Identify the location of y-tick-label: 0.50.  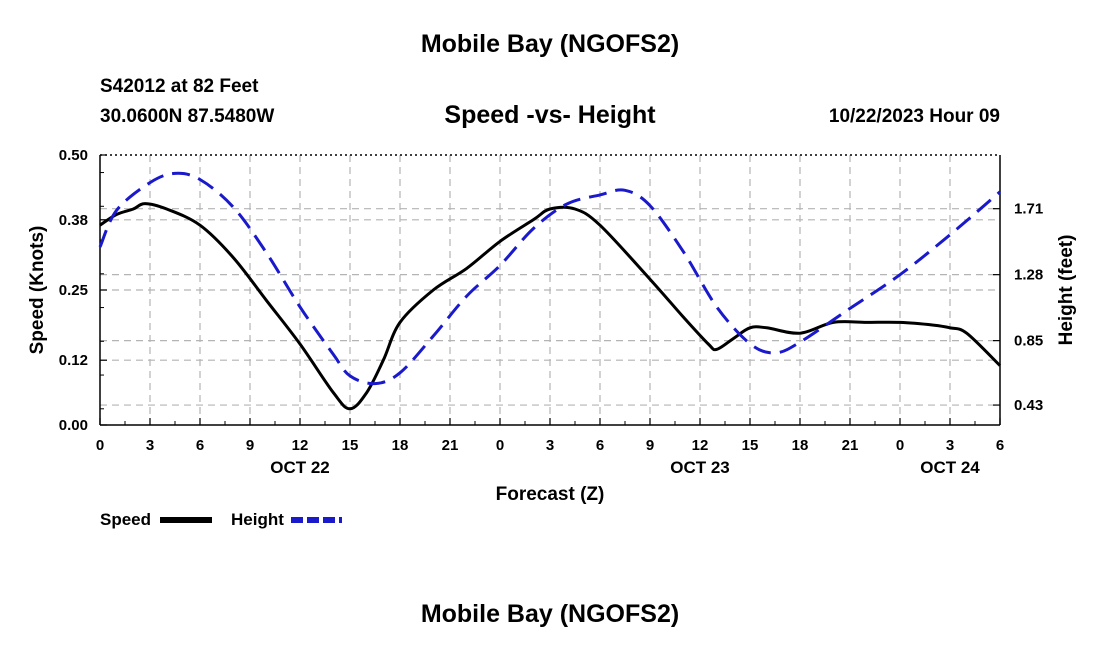
(73, 155).